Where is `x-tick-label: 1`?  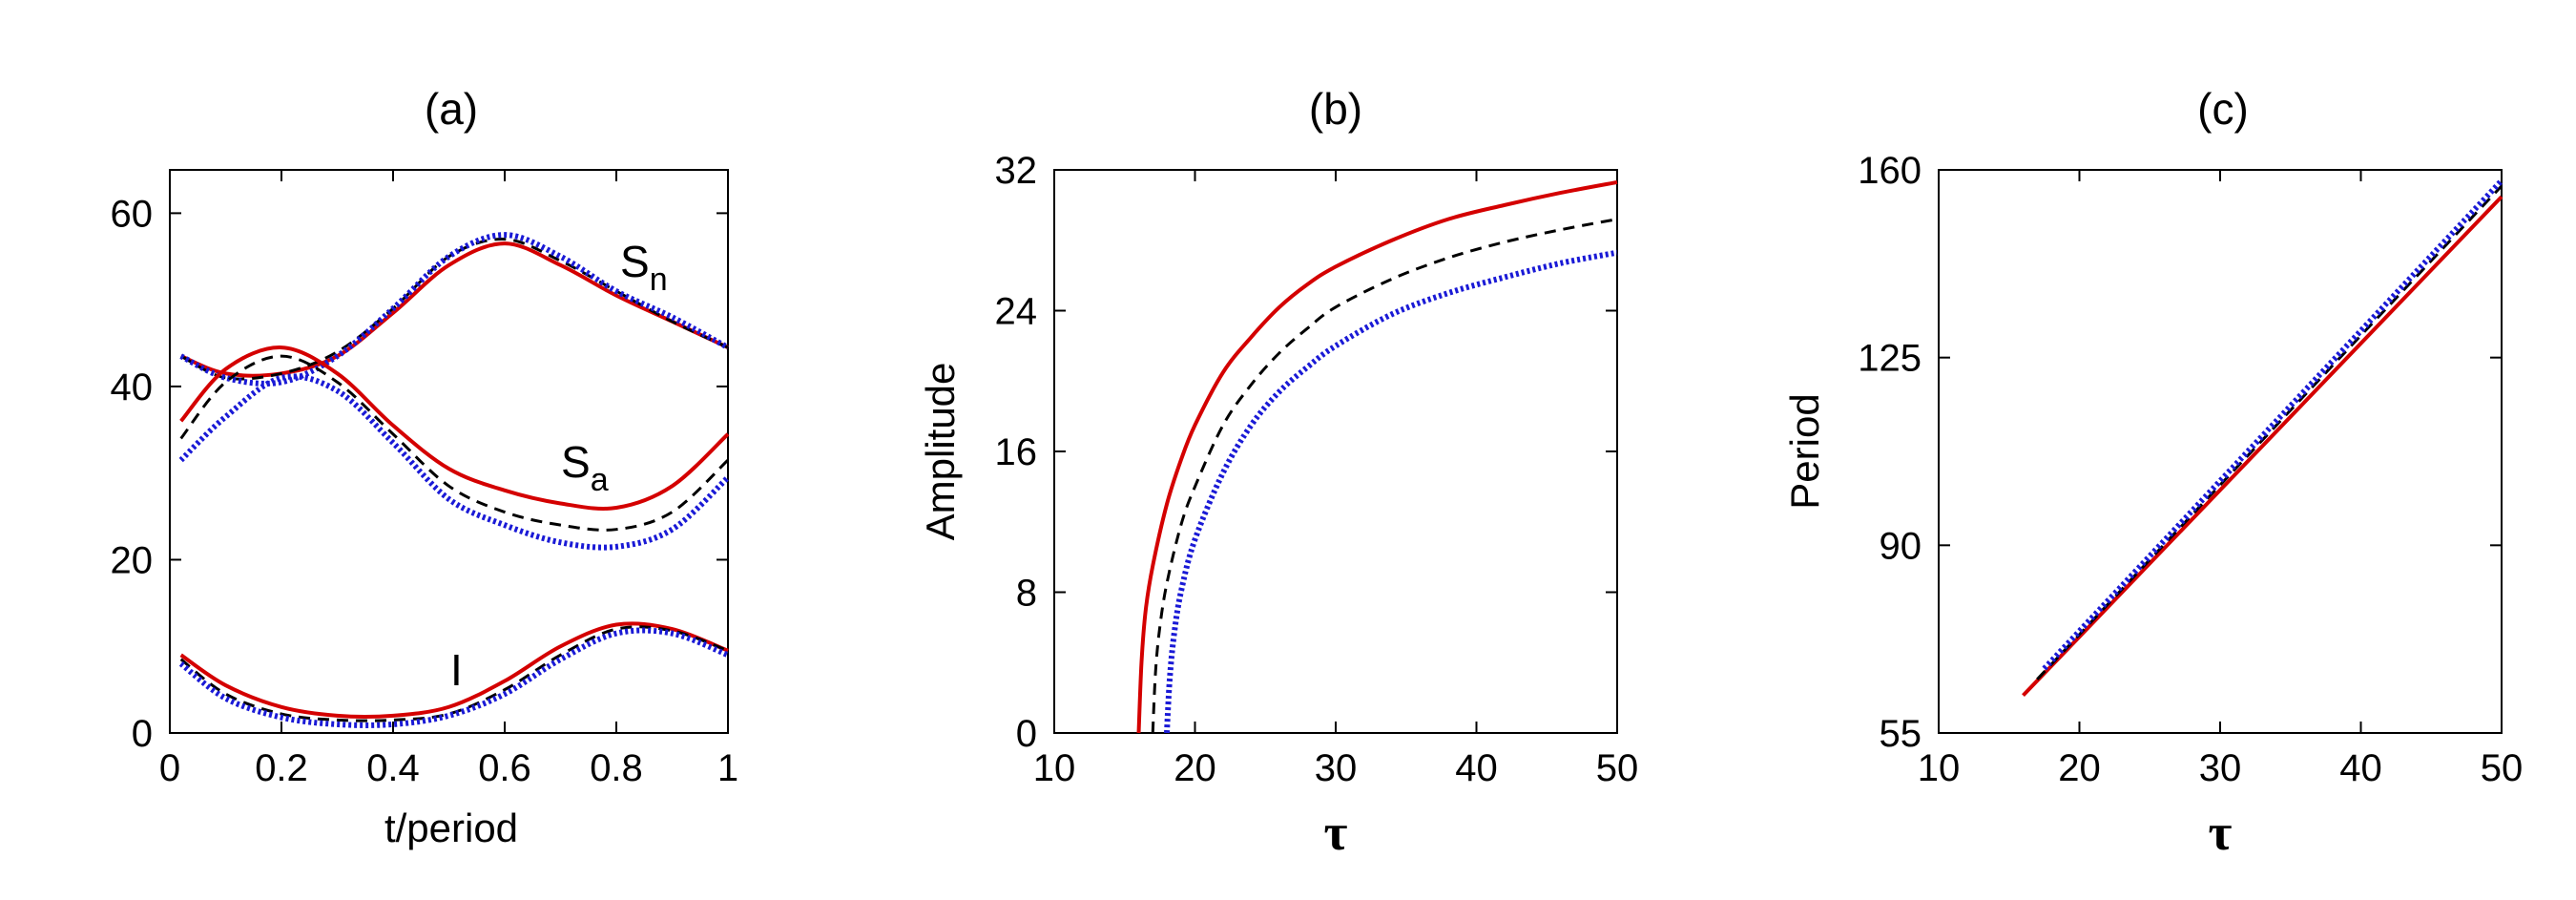
x-tick-label: 1 is located at coordinates (727, 768).